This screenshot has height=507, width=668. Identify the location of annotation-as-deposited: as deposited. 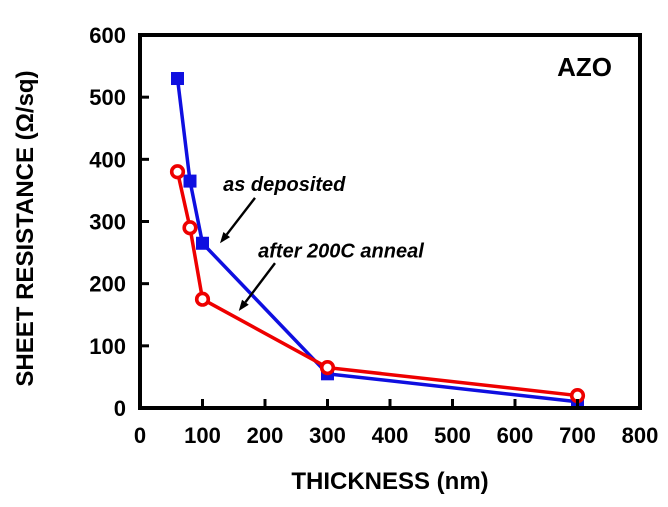
(283, 209).